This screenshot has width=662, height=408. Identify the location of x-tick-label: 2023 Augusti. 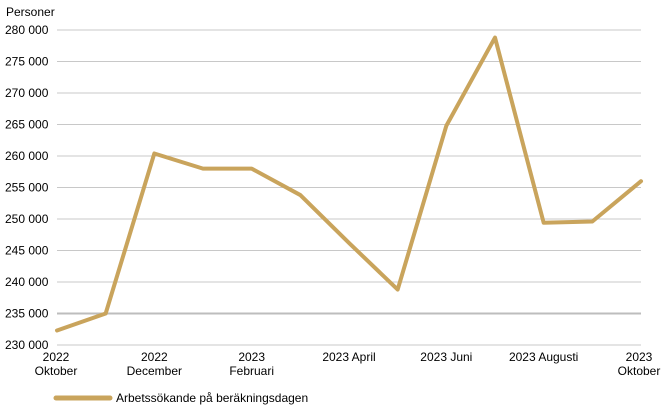
(543, 357).